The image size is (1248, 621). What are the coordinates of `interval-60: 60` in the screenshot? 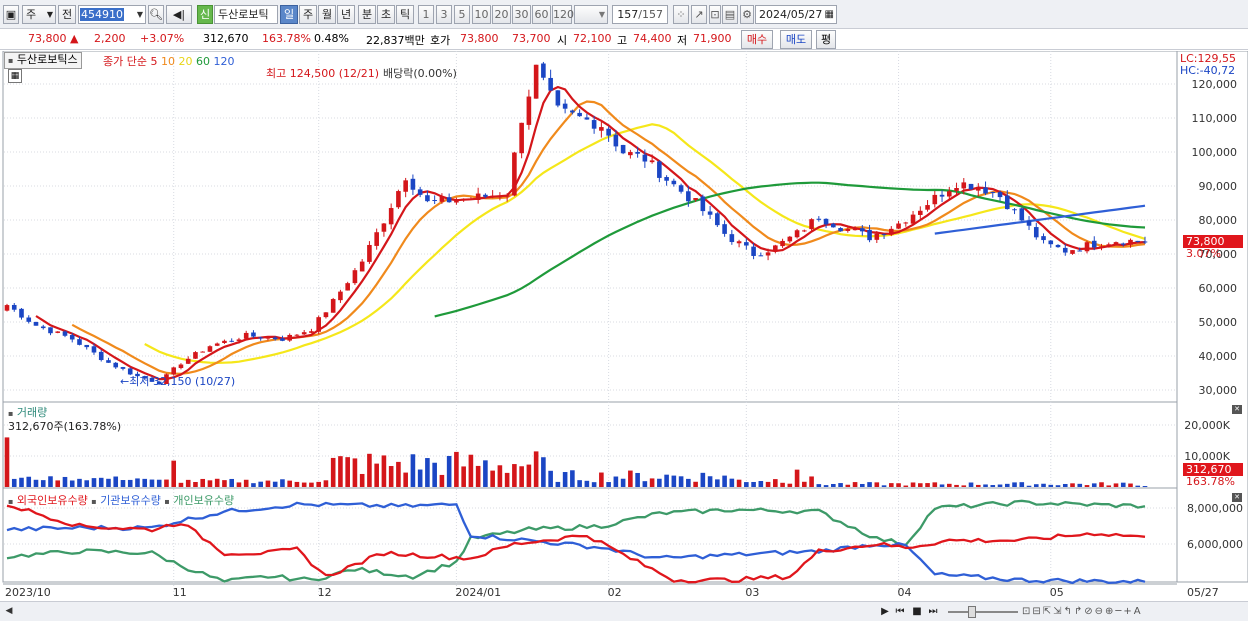 It's located at (541, 14).